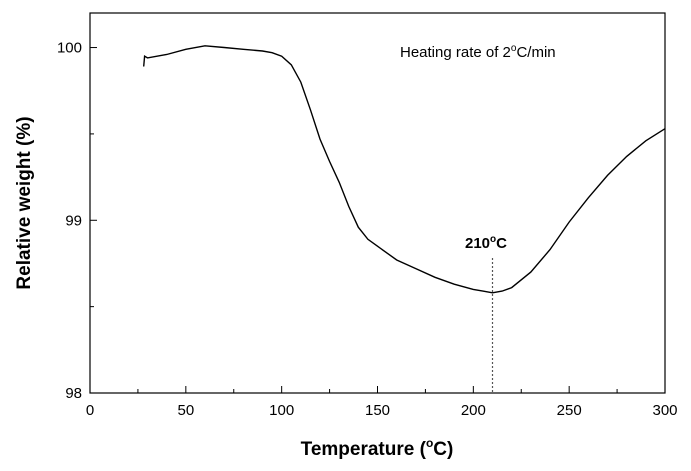 This screenshot has width=691, height=471. I want to click on x-tick-label: 250, so click(569, 410).